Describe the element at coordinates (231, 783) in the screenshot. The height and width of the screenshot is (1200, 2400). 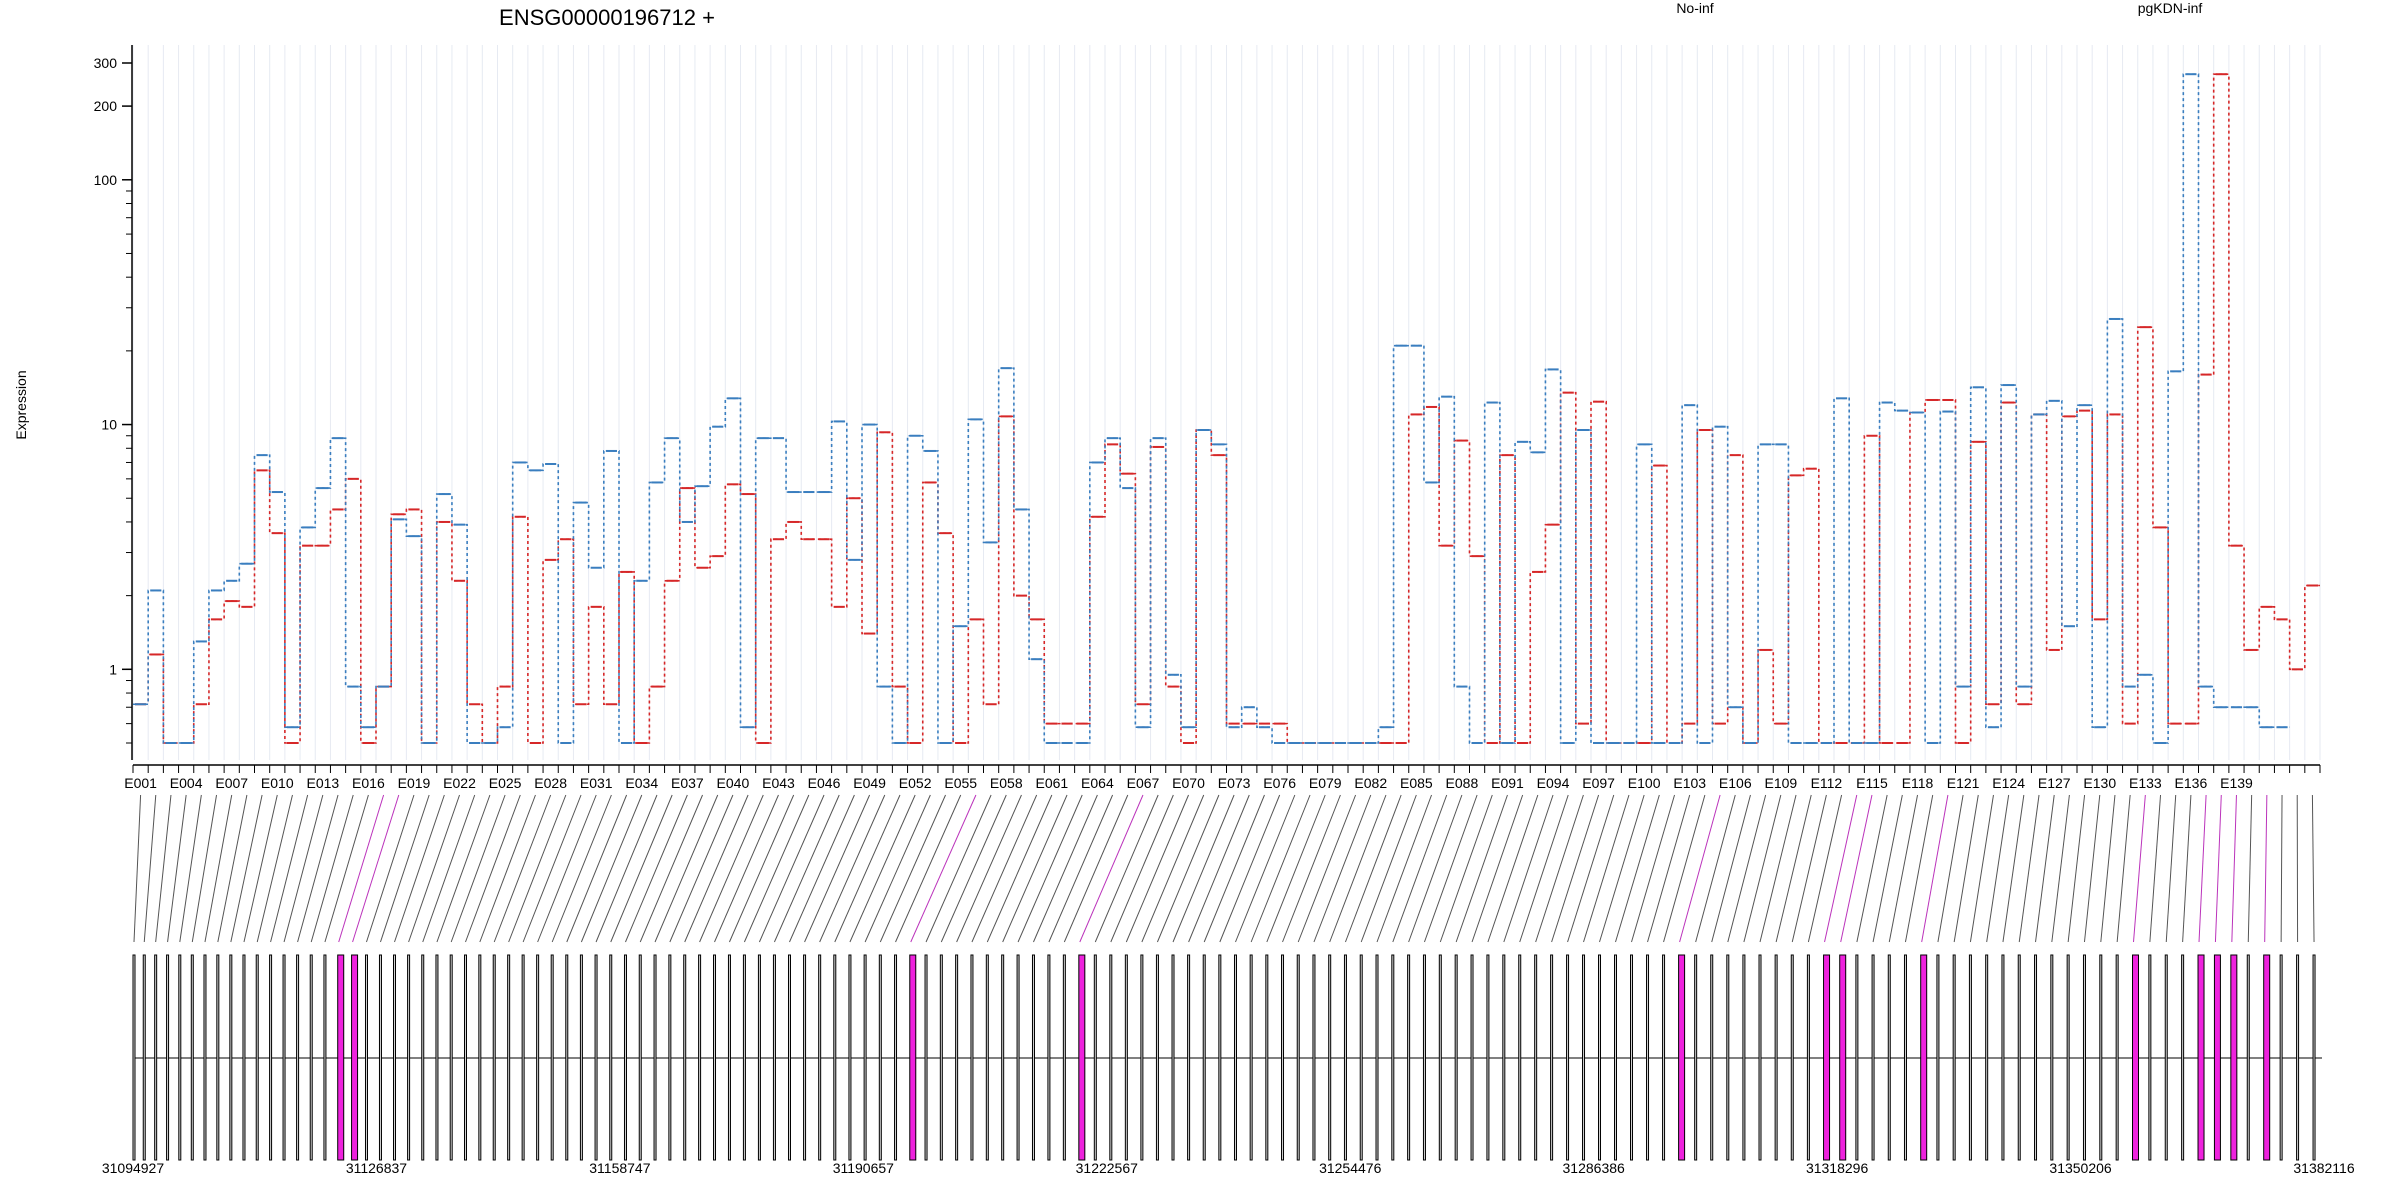
I see `x-tick-label: E007` at that location.